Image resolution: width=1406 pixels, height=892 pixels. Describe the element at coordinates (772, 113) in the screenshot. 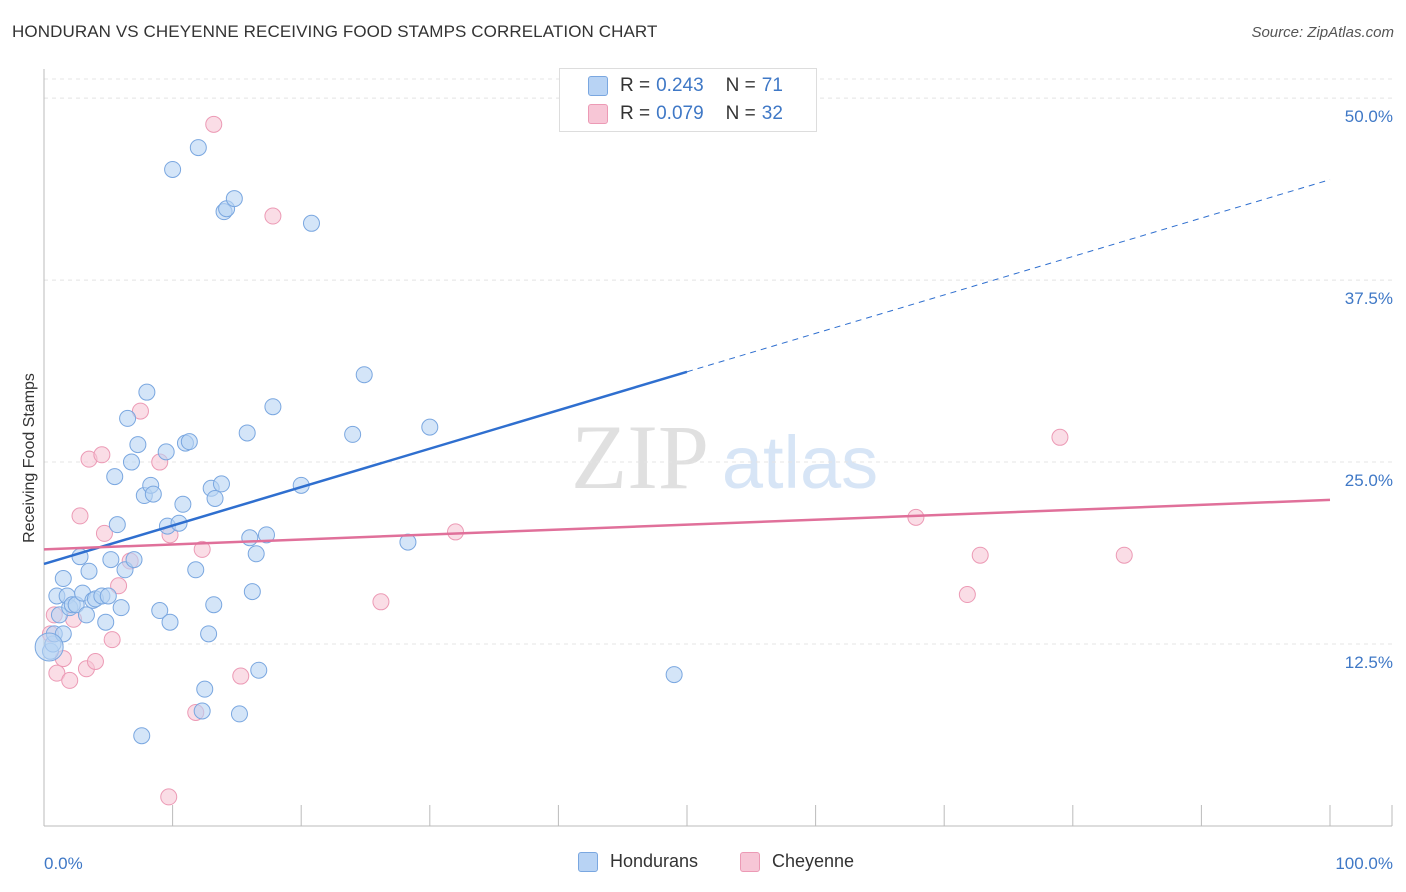

I see `n-value: 32` at that location.